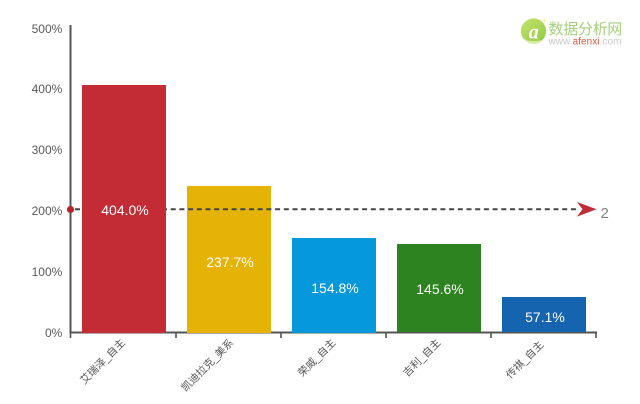  What do you see at coordinates (586, 29) in the screenshot?
I see `svg-text: 数据分析网` at bounding box center [586, 29].